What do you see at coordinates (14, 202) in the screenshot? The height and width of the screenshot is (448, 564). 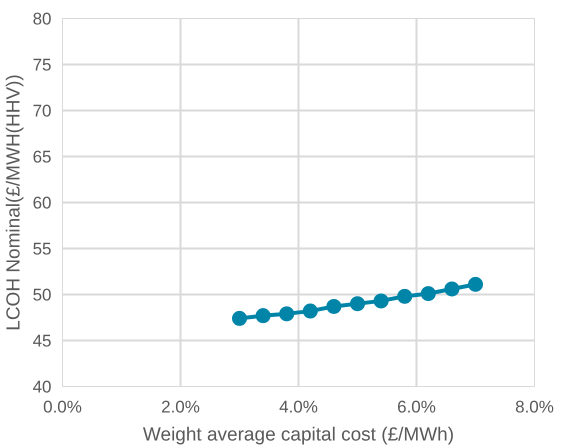 I see `y-axis-title: LCOH Nominal(£/MWH(HHV))` at bounding box center [14, 202].